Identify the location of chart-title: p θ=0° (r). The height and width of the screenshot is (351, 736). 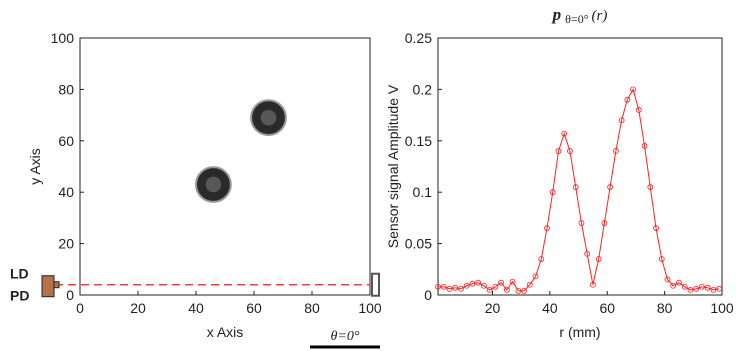
(579, 15).